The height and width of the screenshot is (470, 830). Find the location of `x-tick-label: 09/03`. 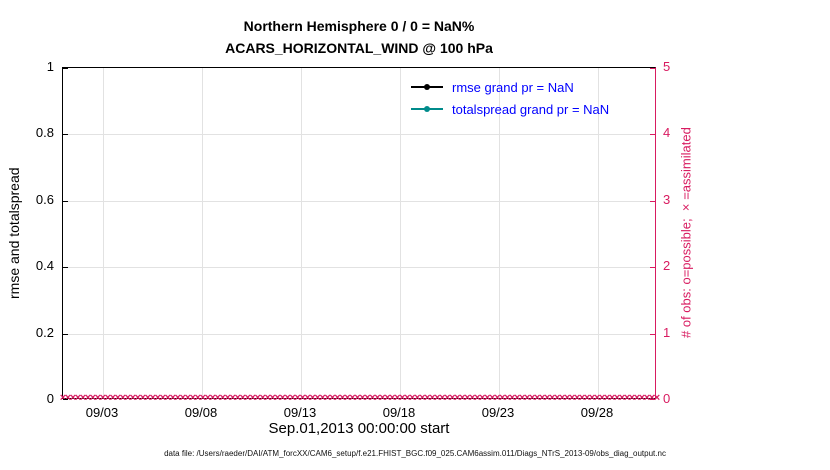

x-tick-label: 09/03 is located at coordinates (102, 412).